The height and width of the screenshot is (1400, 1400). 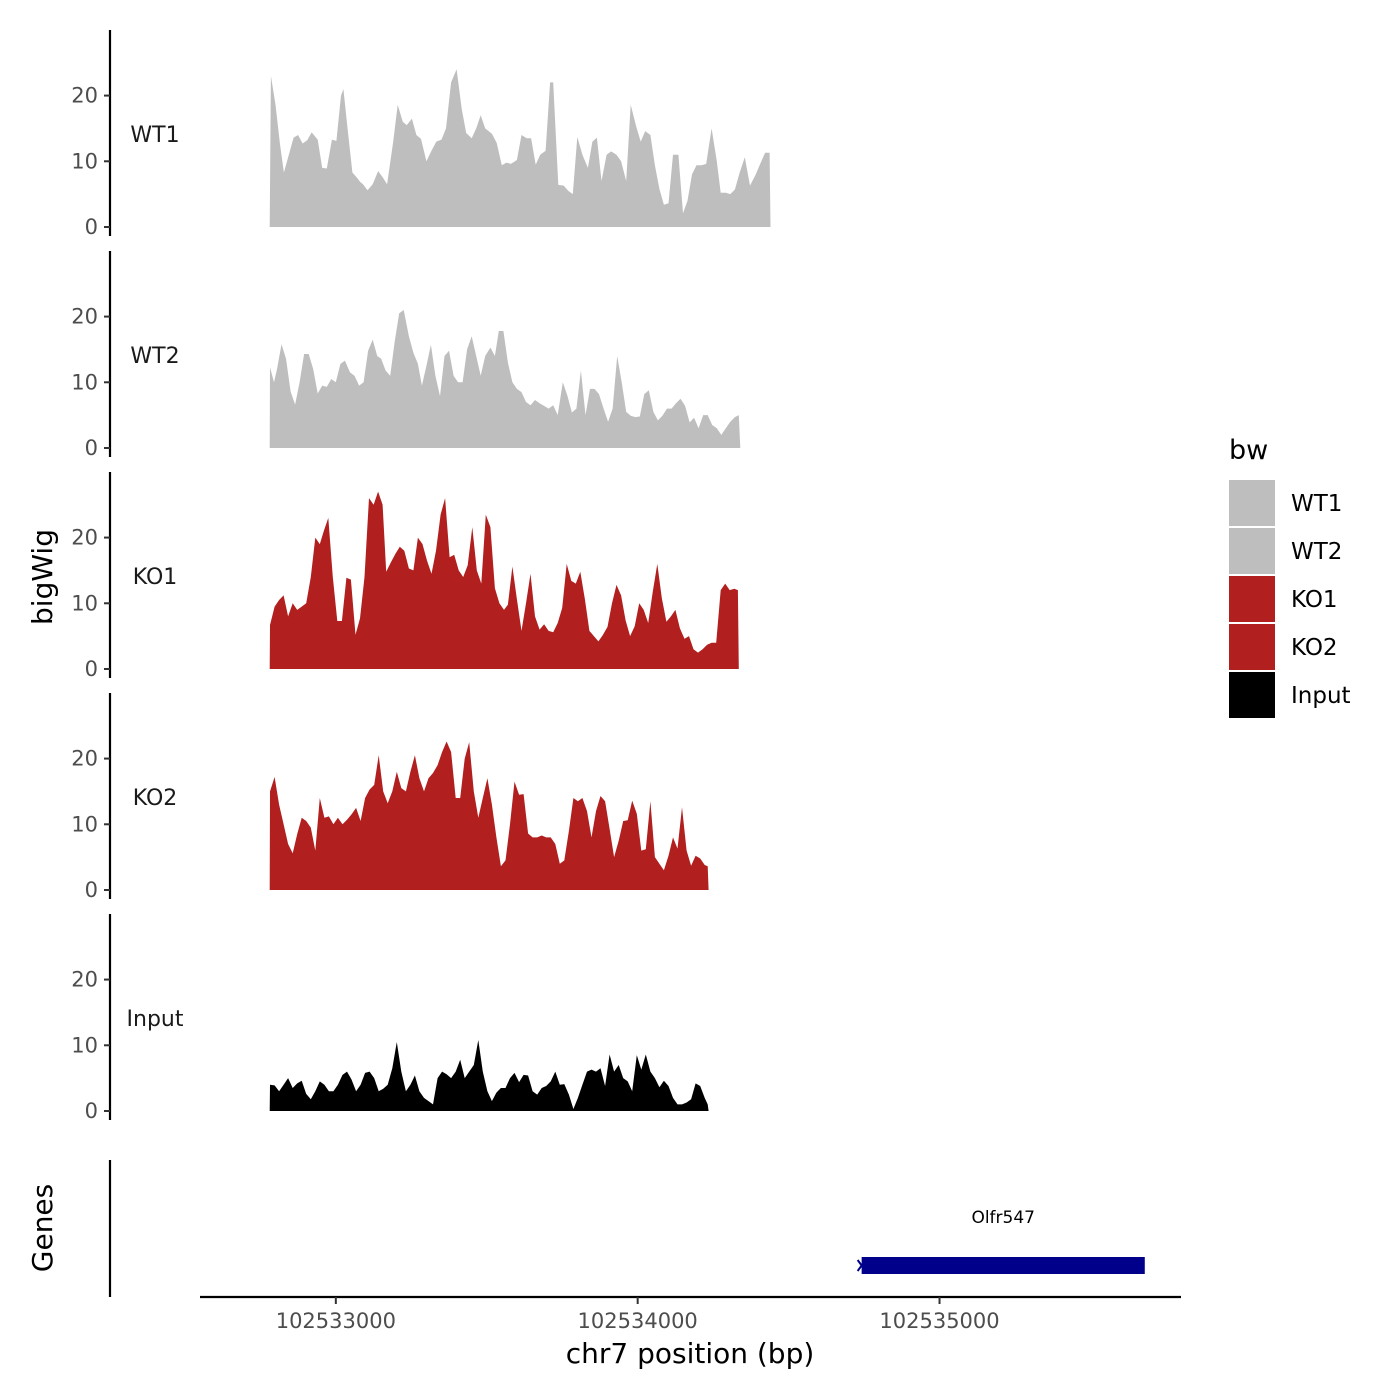 What do you see at coordinates (155, 798) in the screenshot?
I see `track-label-ko2: KO2` at bounding box center [155, 798].